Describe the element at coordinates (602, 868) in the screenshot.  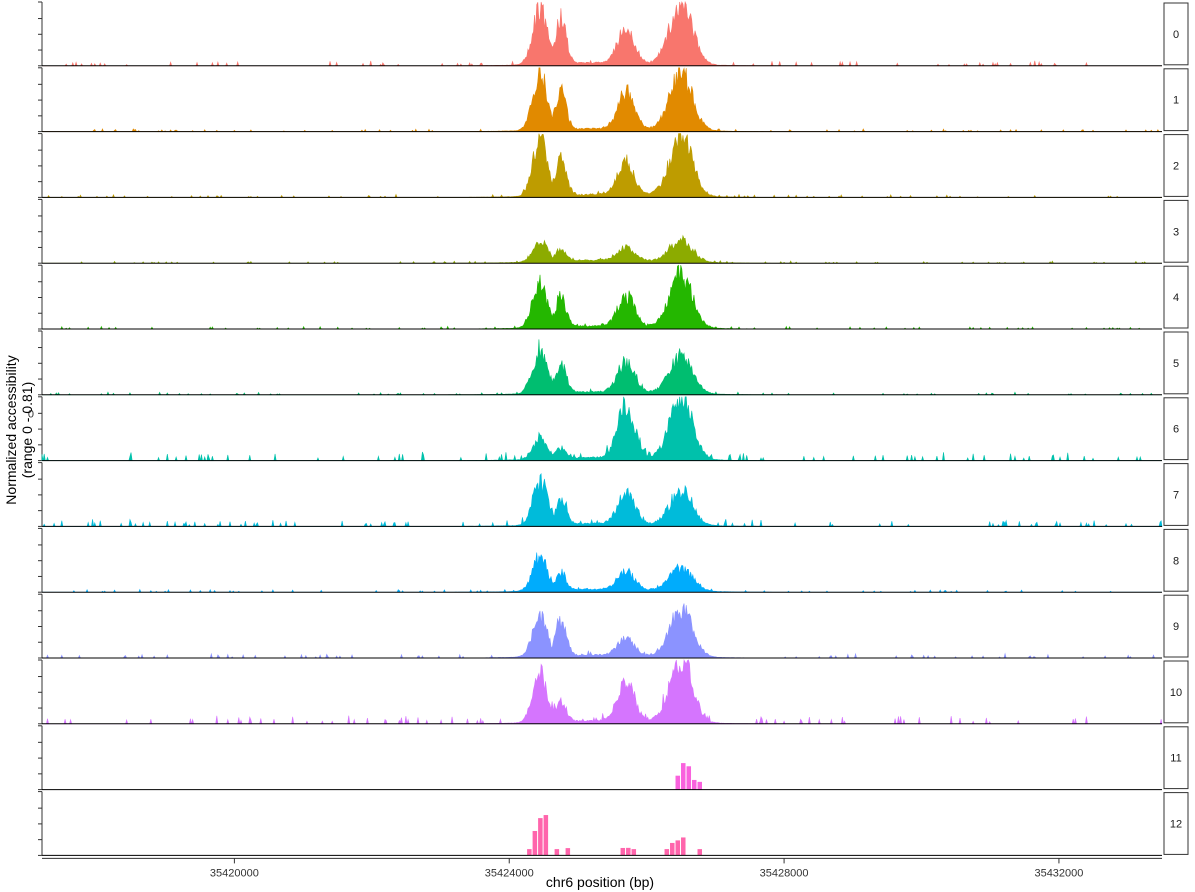
I see `x-axis: 35420000 35424000 35428000 35432000` at that location.